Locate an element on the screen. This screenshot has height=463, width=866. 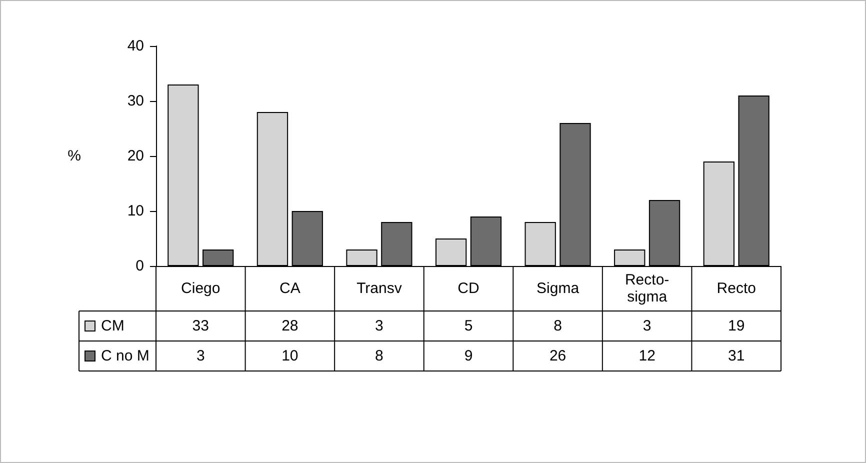
y-tick-label: 20 is located at coordinates (135, 156).